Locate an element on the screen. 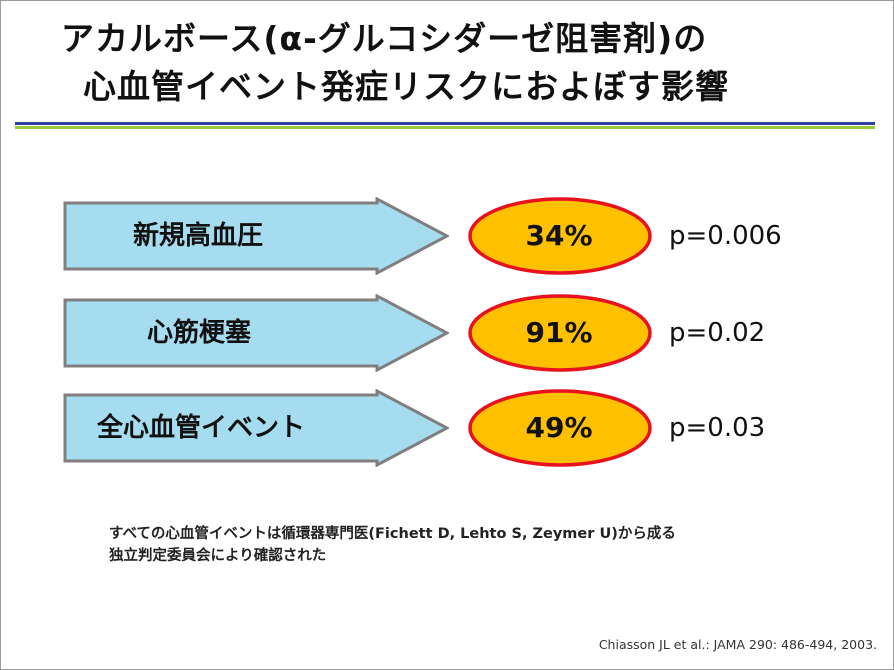 The height and width of the screenshot is (670, 894). title-line-2: 心血管イベント発症リスクにおよぼす影響 is located at coordinates (406, 86).